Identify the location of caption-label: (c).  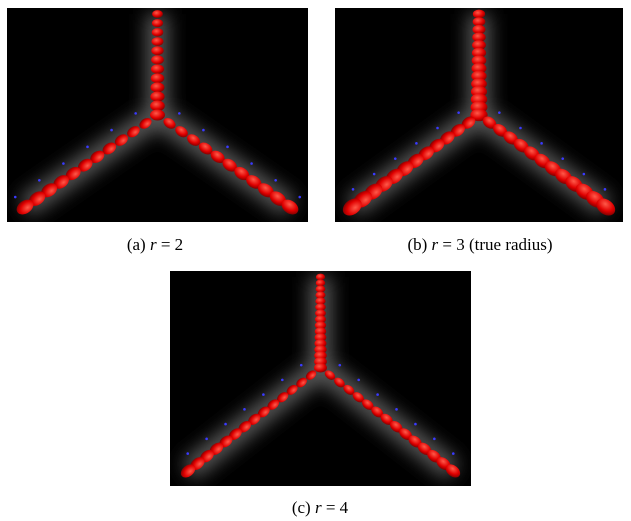
(301, 507).